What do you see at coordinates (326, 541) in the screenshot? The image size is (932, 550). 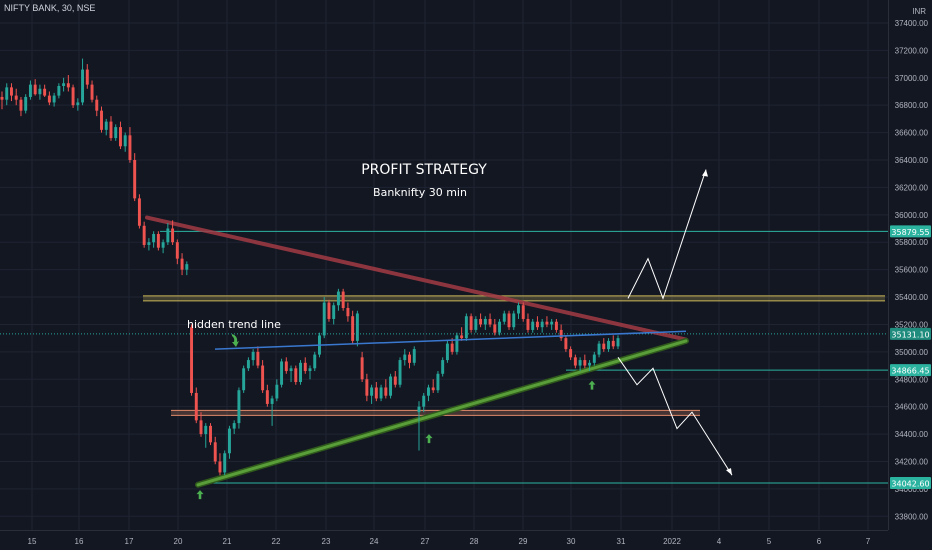 I see `x-tick-label: 23` at bounding box center [326, 541].